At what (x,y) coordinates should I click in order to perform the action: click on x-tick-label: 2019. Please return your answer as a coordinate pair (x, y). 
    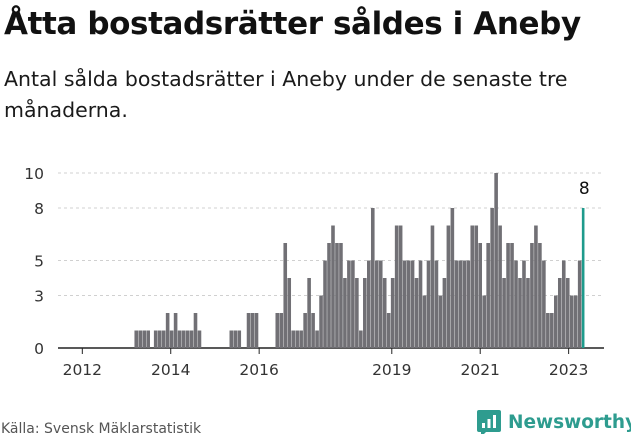
    Looking at the image, I should click on (391, 370).